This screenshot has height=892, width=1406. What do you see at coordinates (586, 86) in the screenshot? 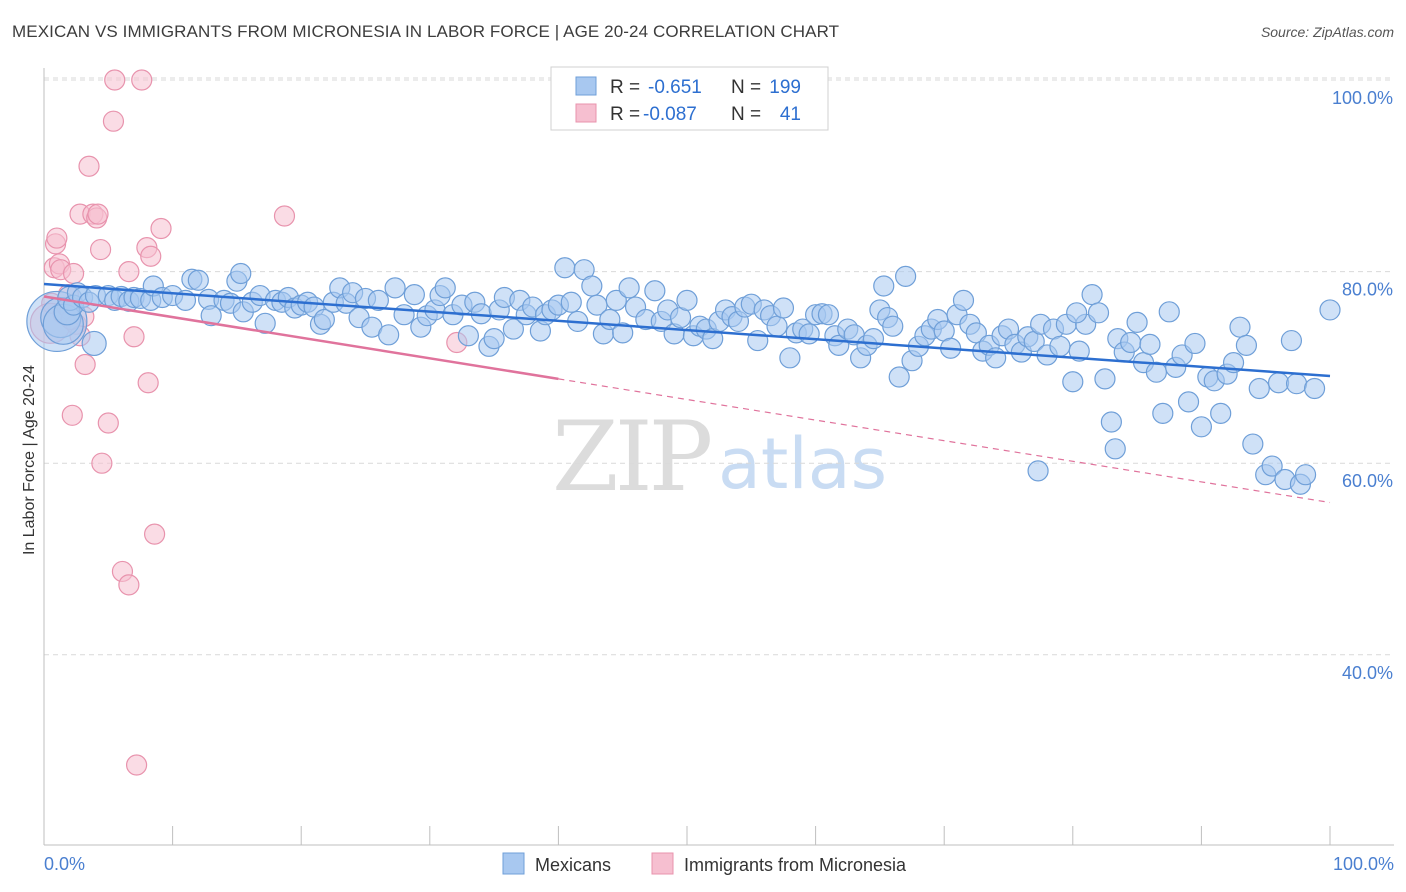
I see `legend-swatch-mexicans` at bounding box center [586, 86].